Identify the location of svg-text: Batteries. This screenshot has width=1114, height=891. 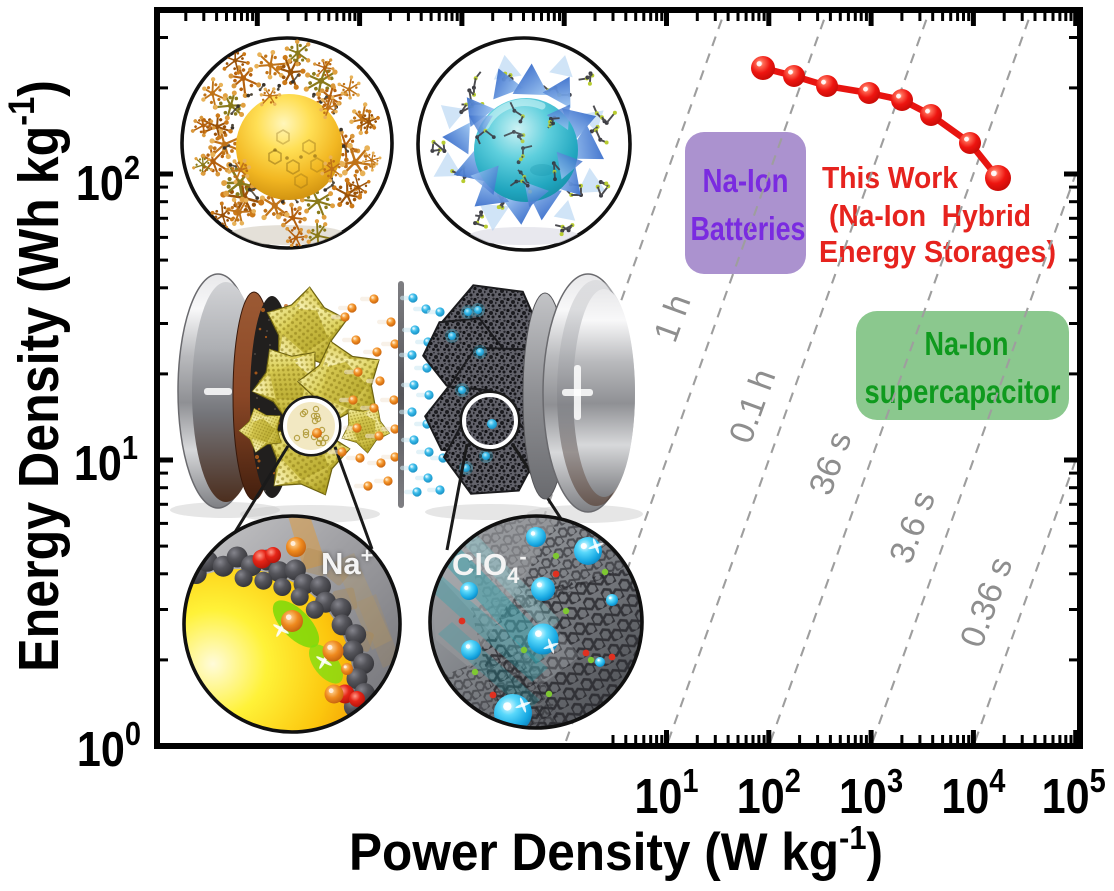
(748, 228).